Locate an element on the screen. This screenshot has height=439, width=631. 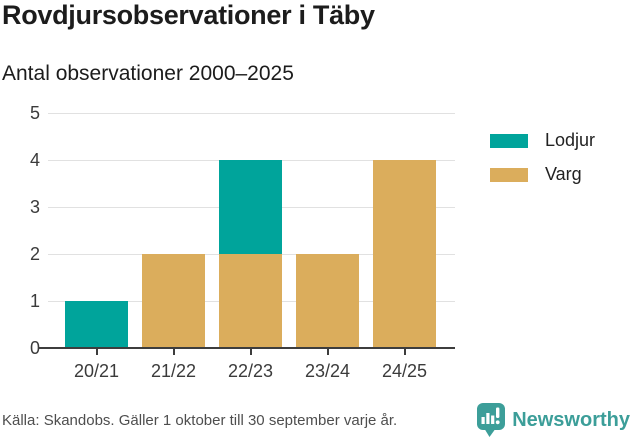
legend: Lodjur Varg is located at coordinates (542, 157).